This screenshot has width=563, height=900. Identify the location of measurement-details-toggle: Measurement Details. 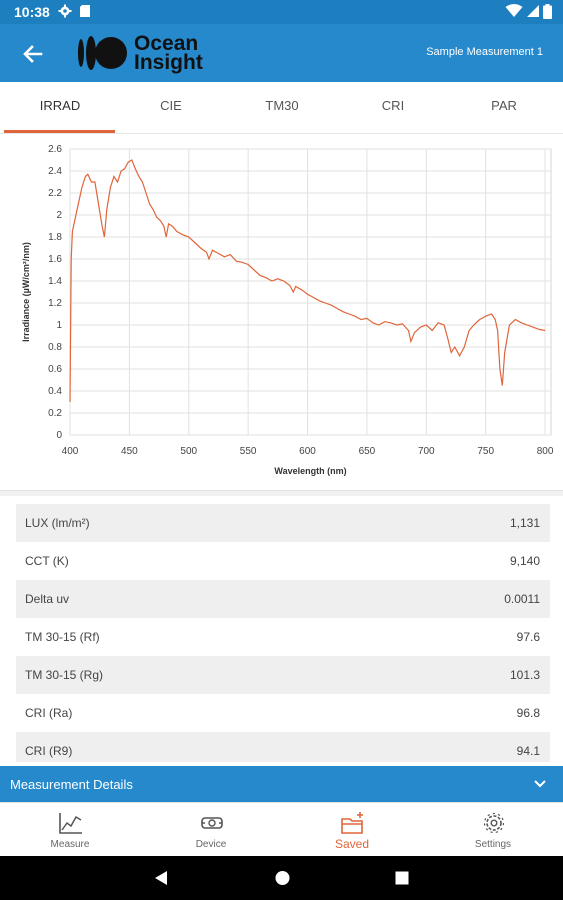
(281, 784).